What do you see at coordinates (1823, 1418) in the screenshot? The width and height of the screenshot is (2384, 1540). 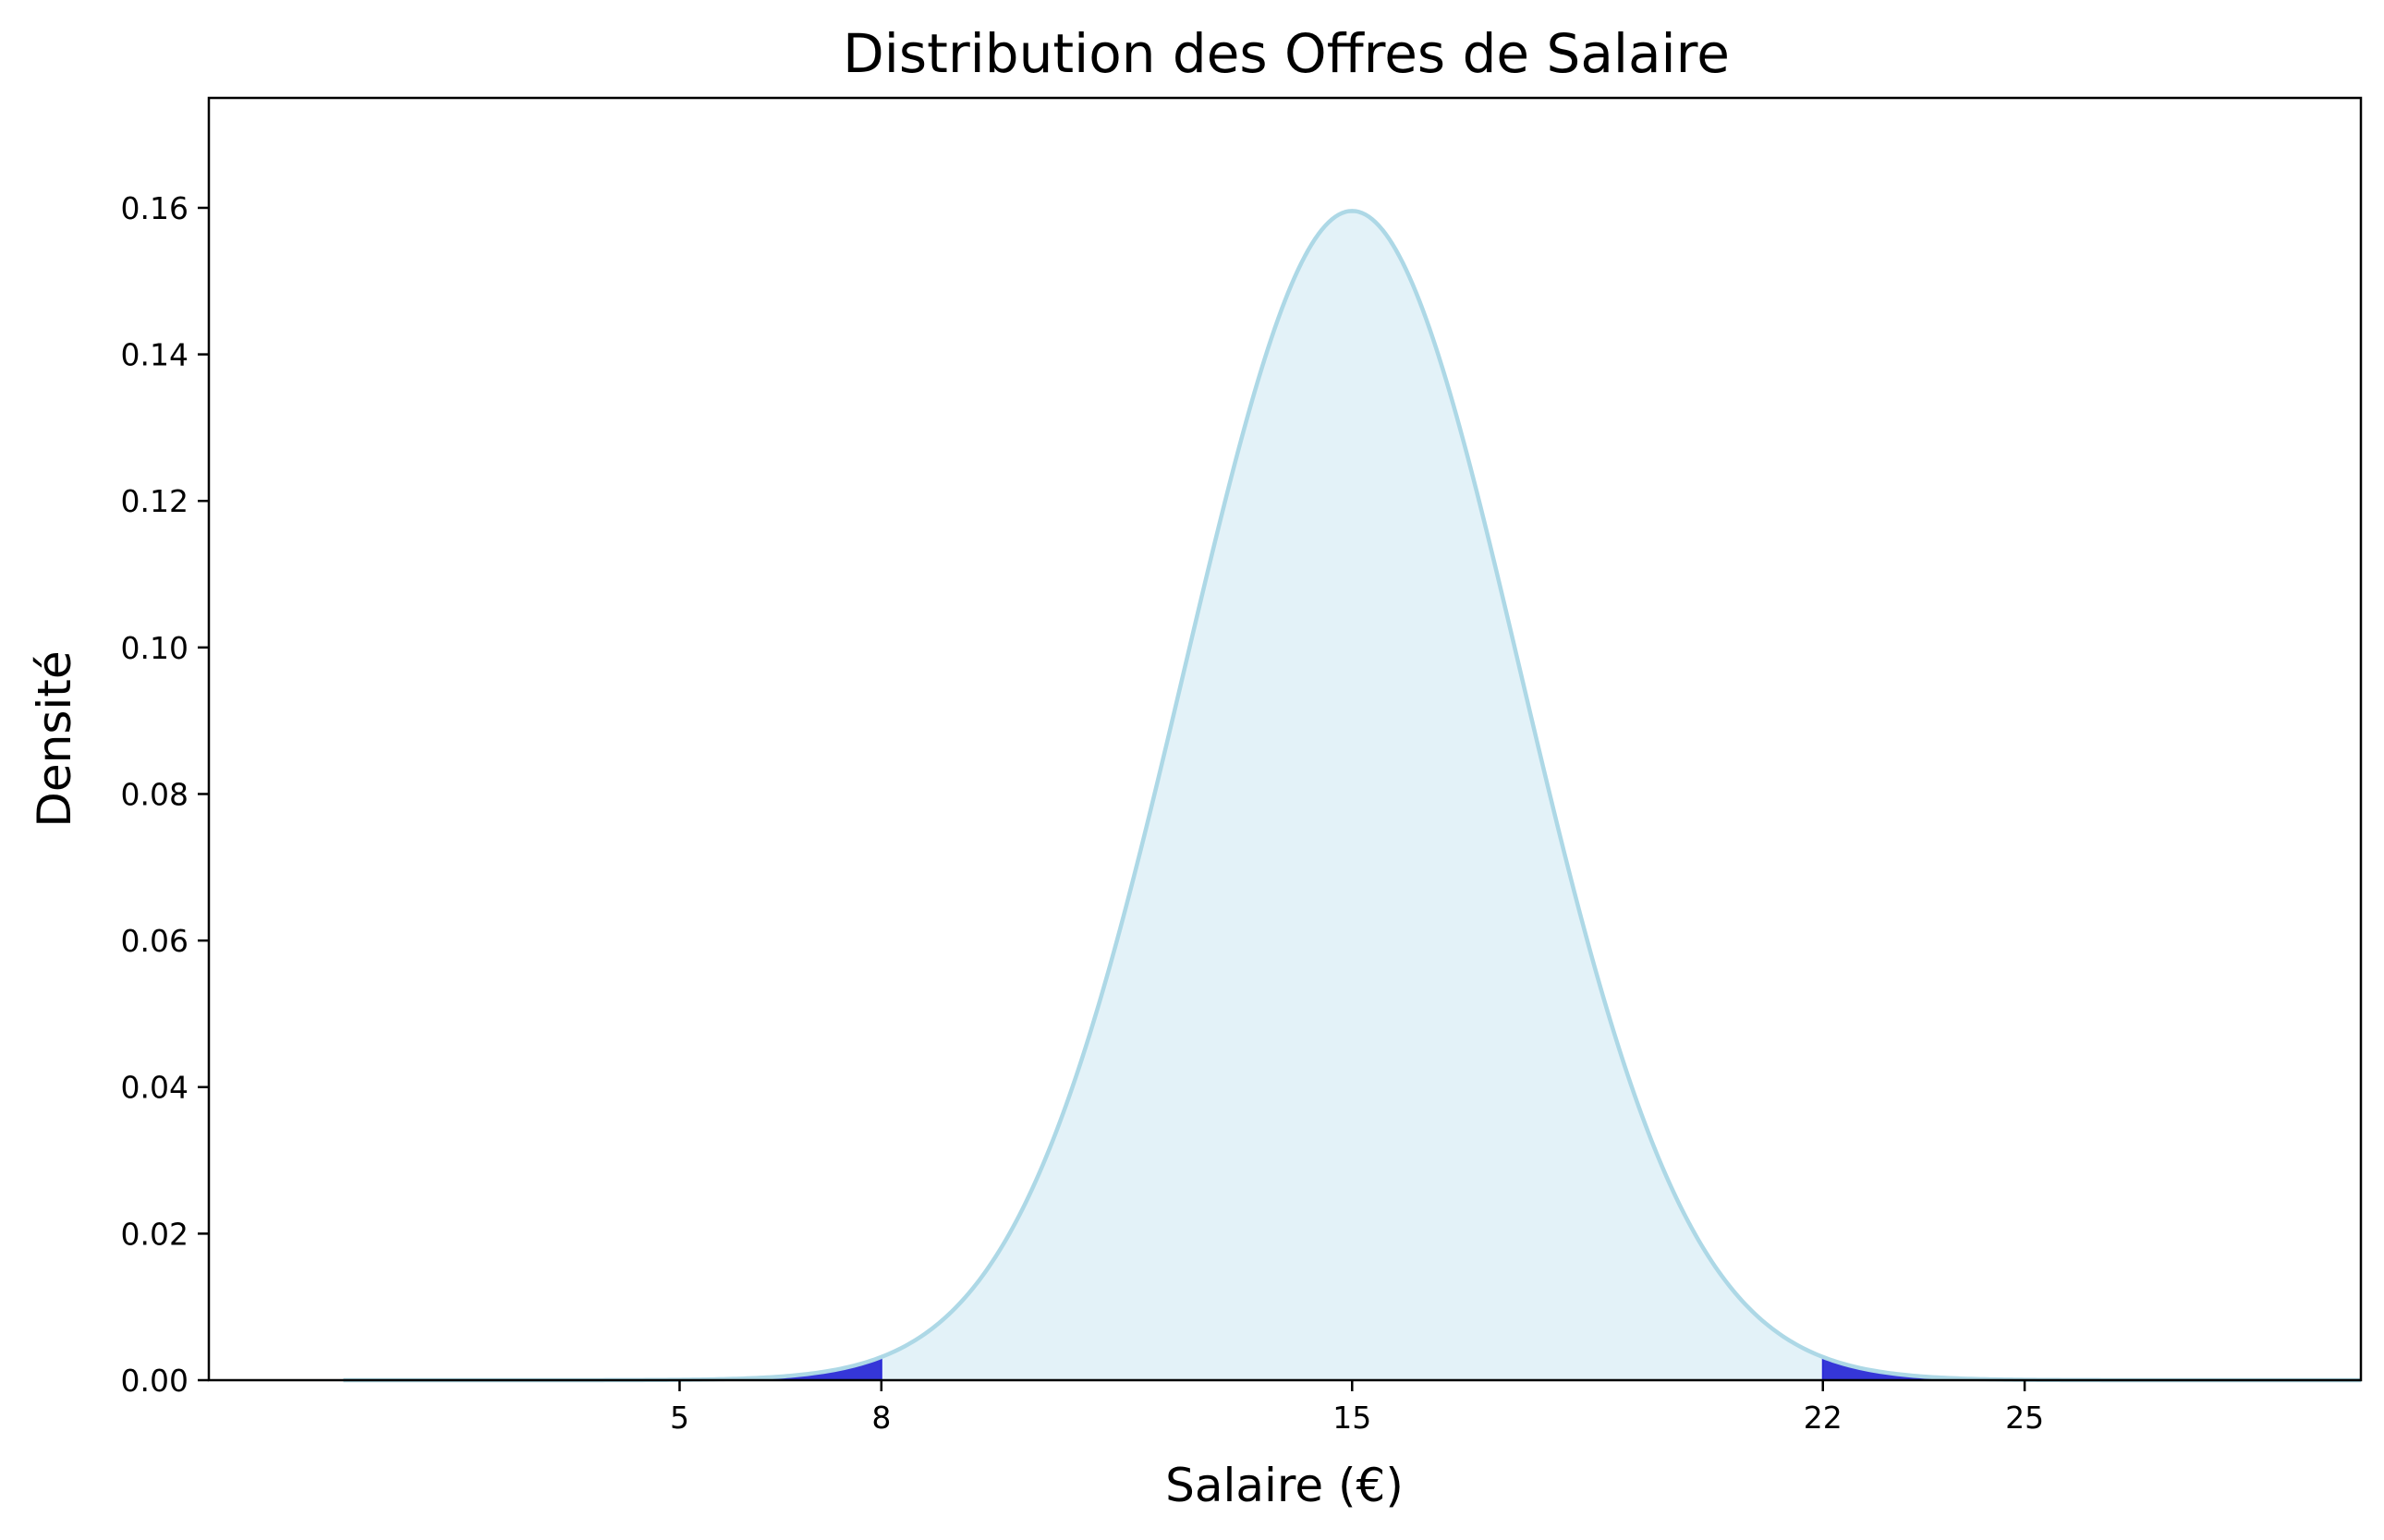 I see `x-tick-label: 22` at bounding box center [1823, 1418].